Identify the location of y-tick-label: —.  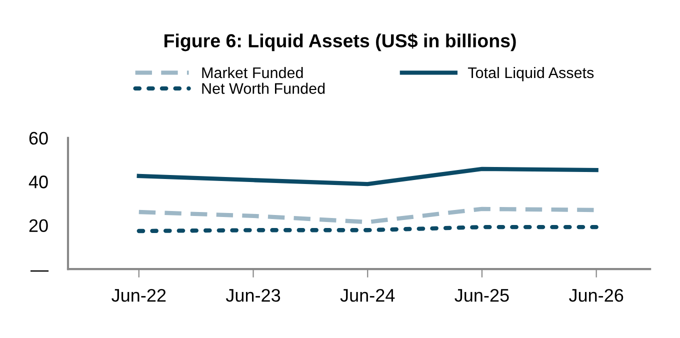
(39, 271).